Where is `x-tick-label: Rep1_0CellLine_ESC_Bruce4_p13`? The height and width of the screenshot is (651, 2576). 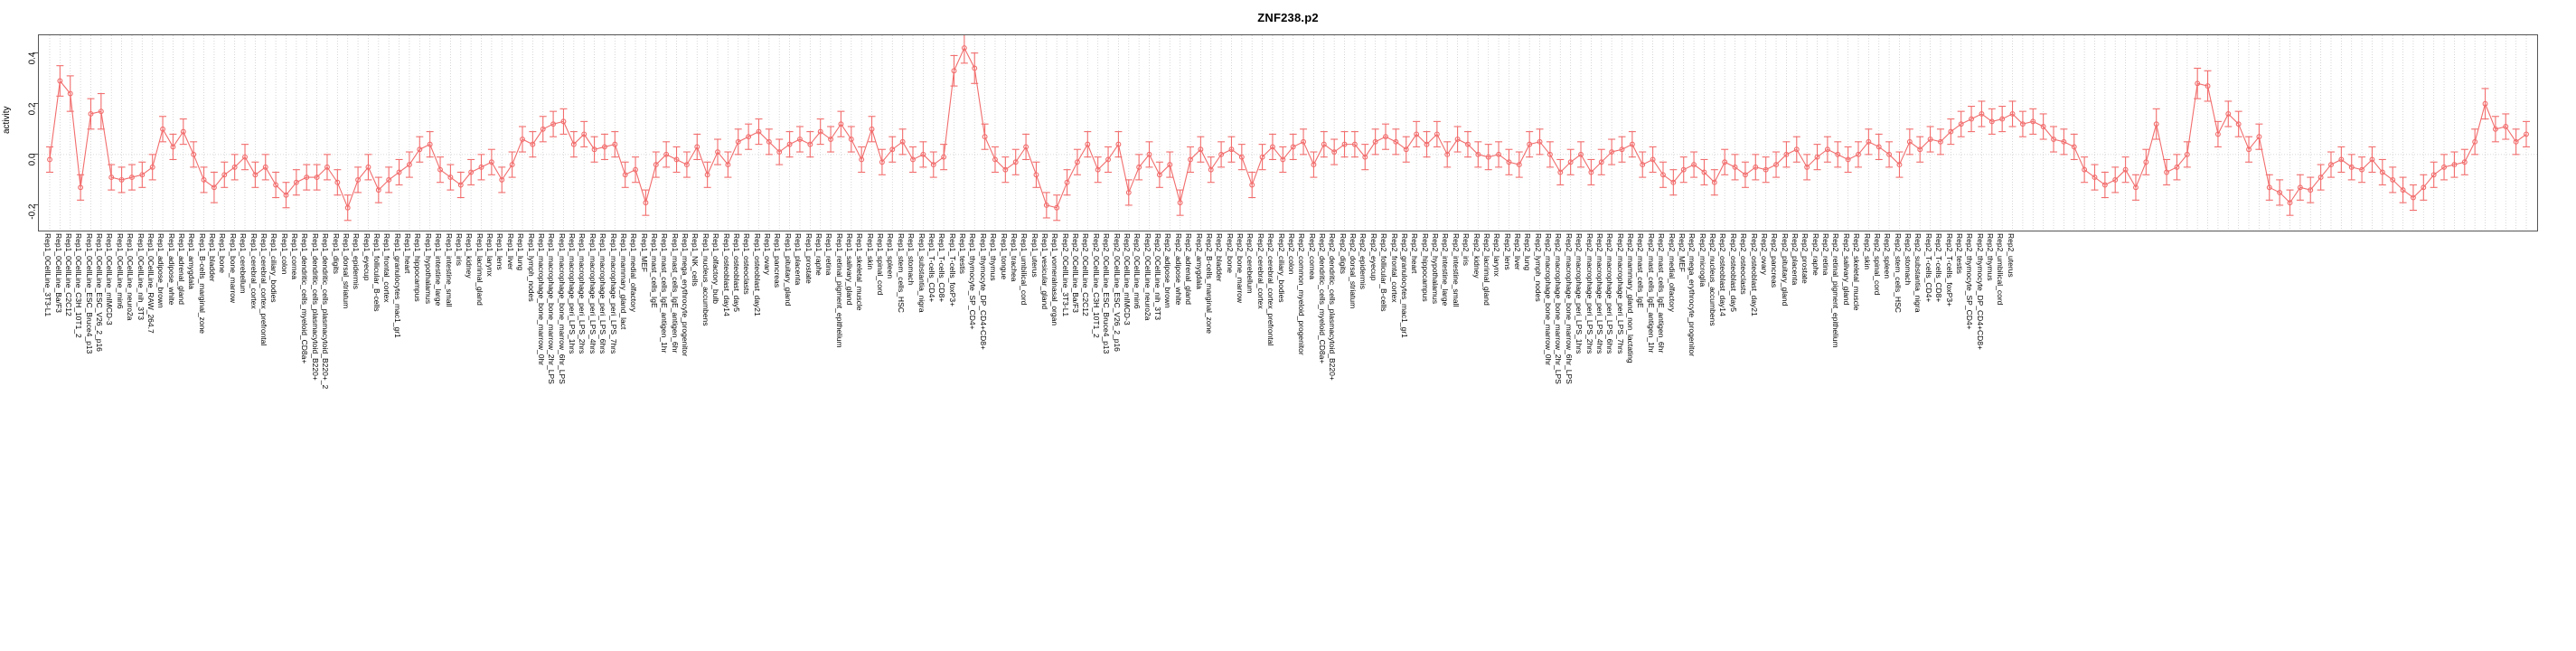
x-tick-label: Rep1_0CellLine_ESC_Bruce4_p13 is located at coordinates (89, 294).